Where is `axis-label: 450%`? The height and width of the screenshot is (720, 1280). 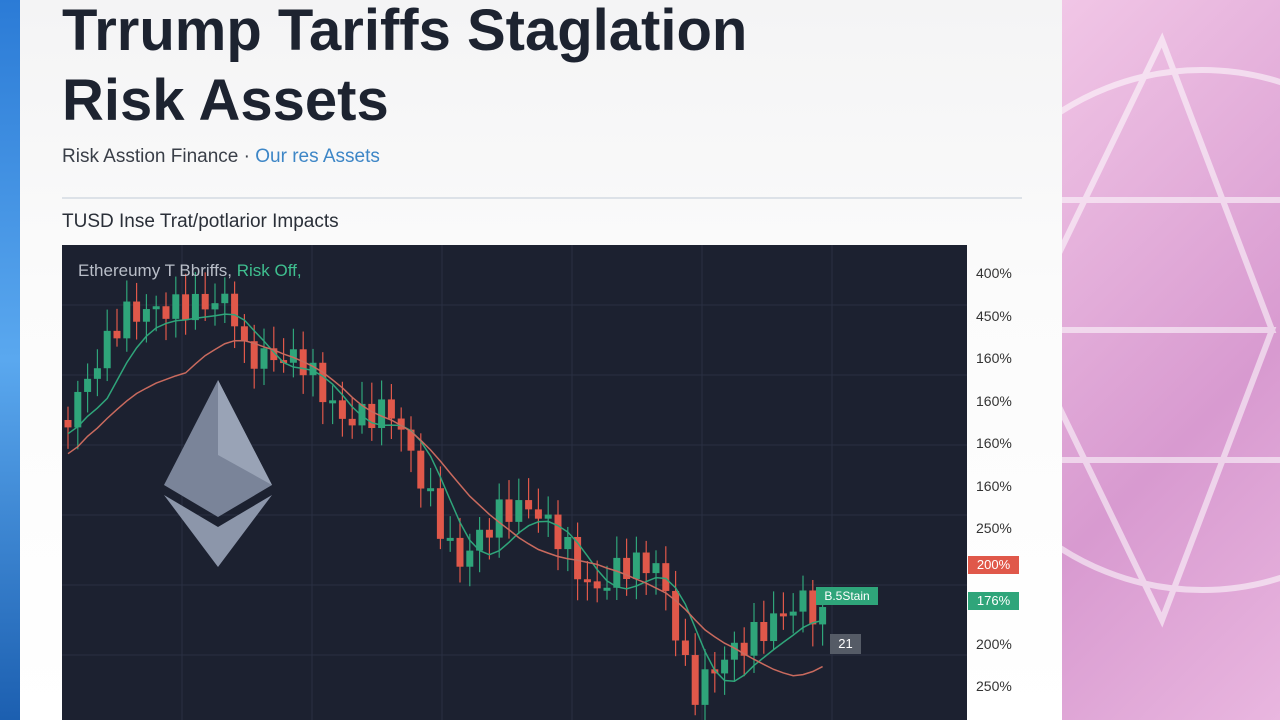 axis-label: 450% is located at coordinates (994, 316).